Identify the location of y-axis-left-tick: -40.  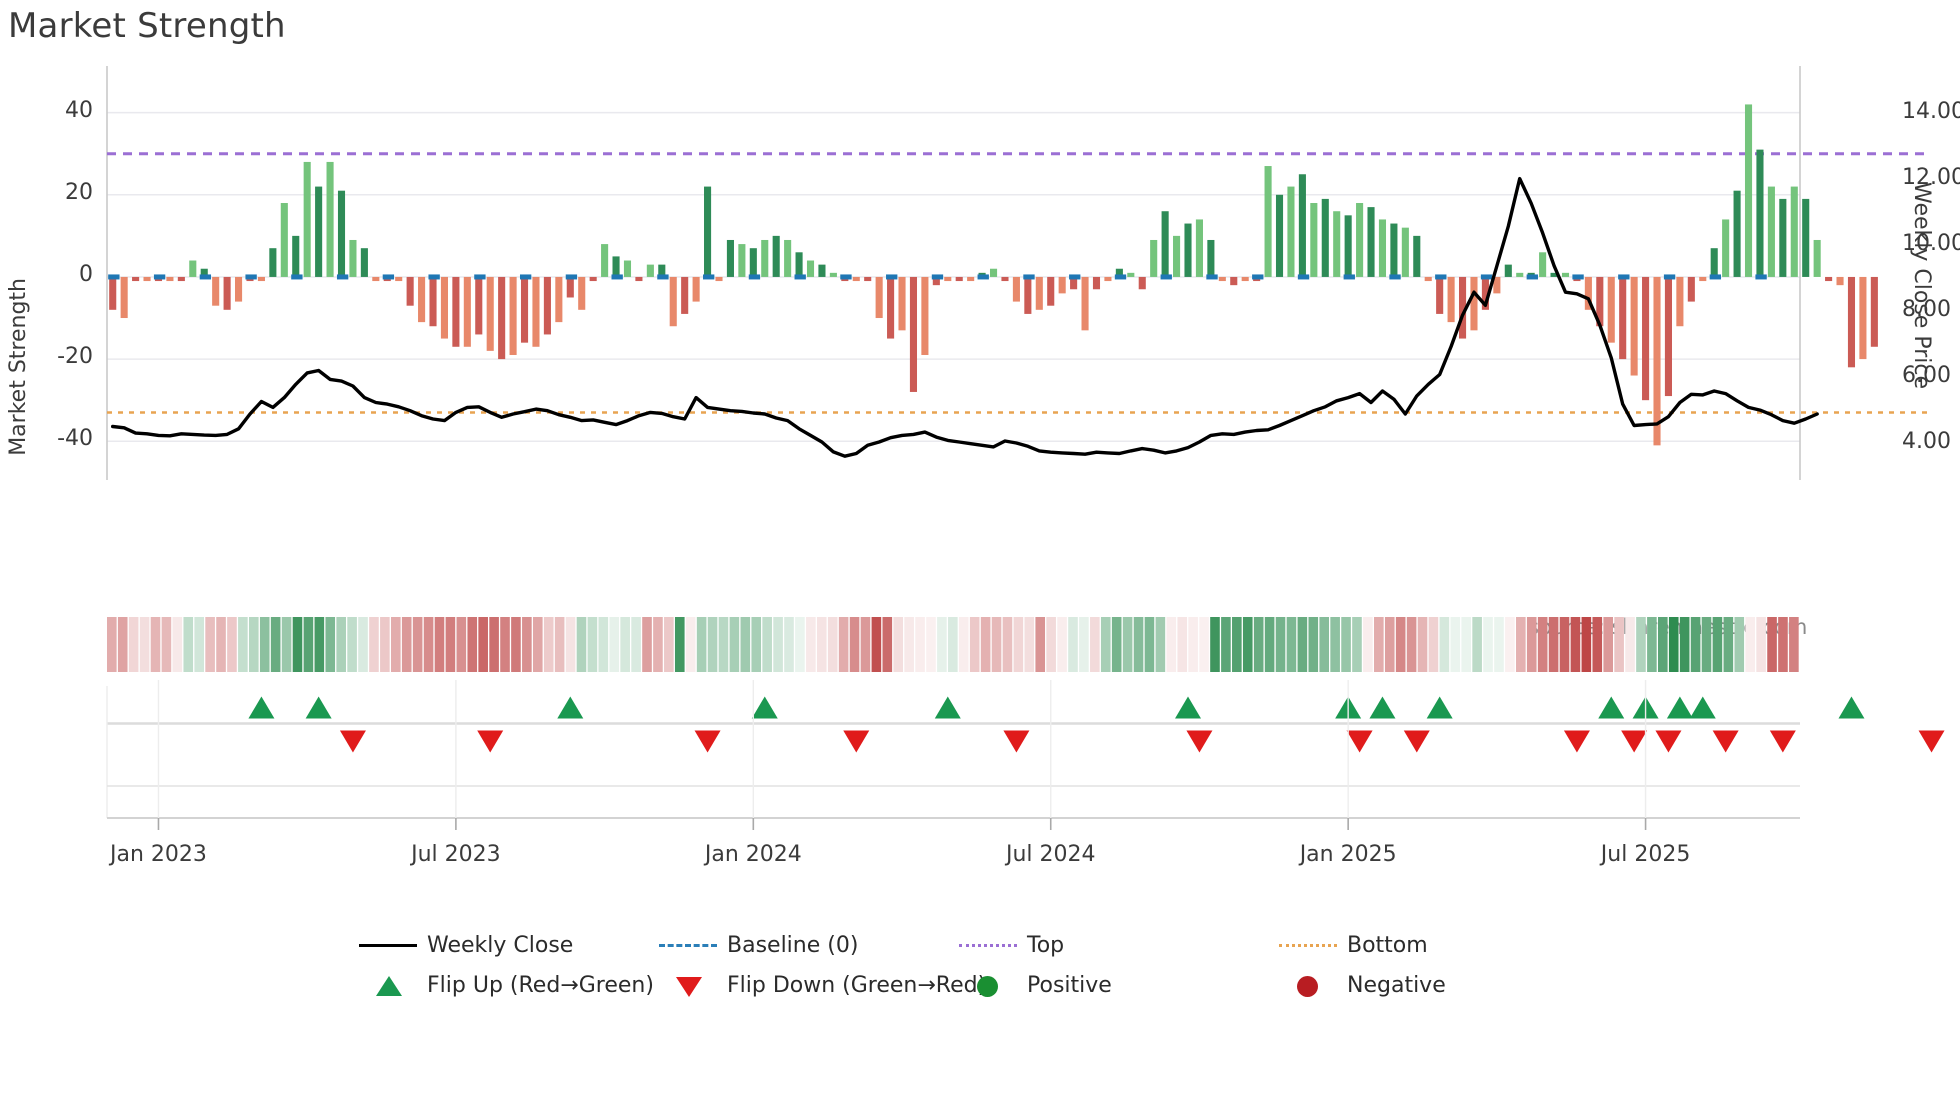
(75, 439).